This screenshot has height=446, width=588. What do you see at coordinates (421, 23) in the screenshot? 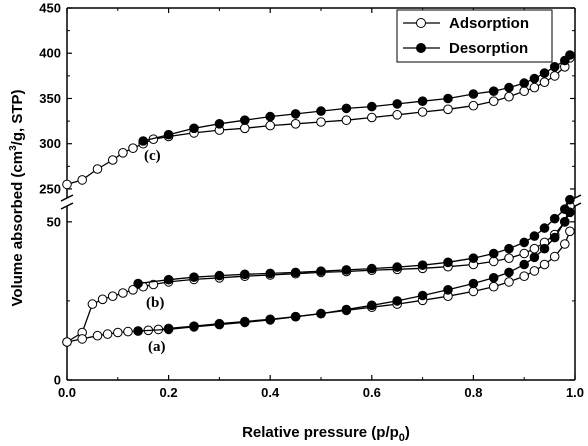
I see `legend-marker-adsorption` at bounding box center [421, 23].